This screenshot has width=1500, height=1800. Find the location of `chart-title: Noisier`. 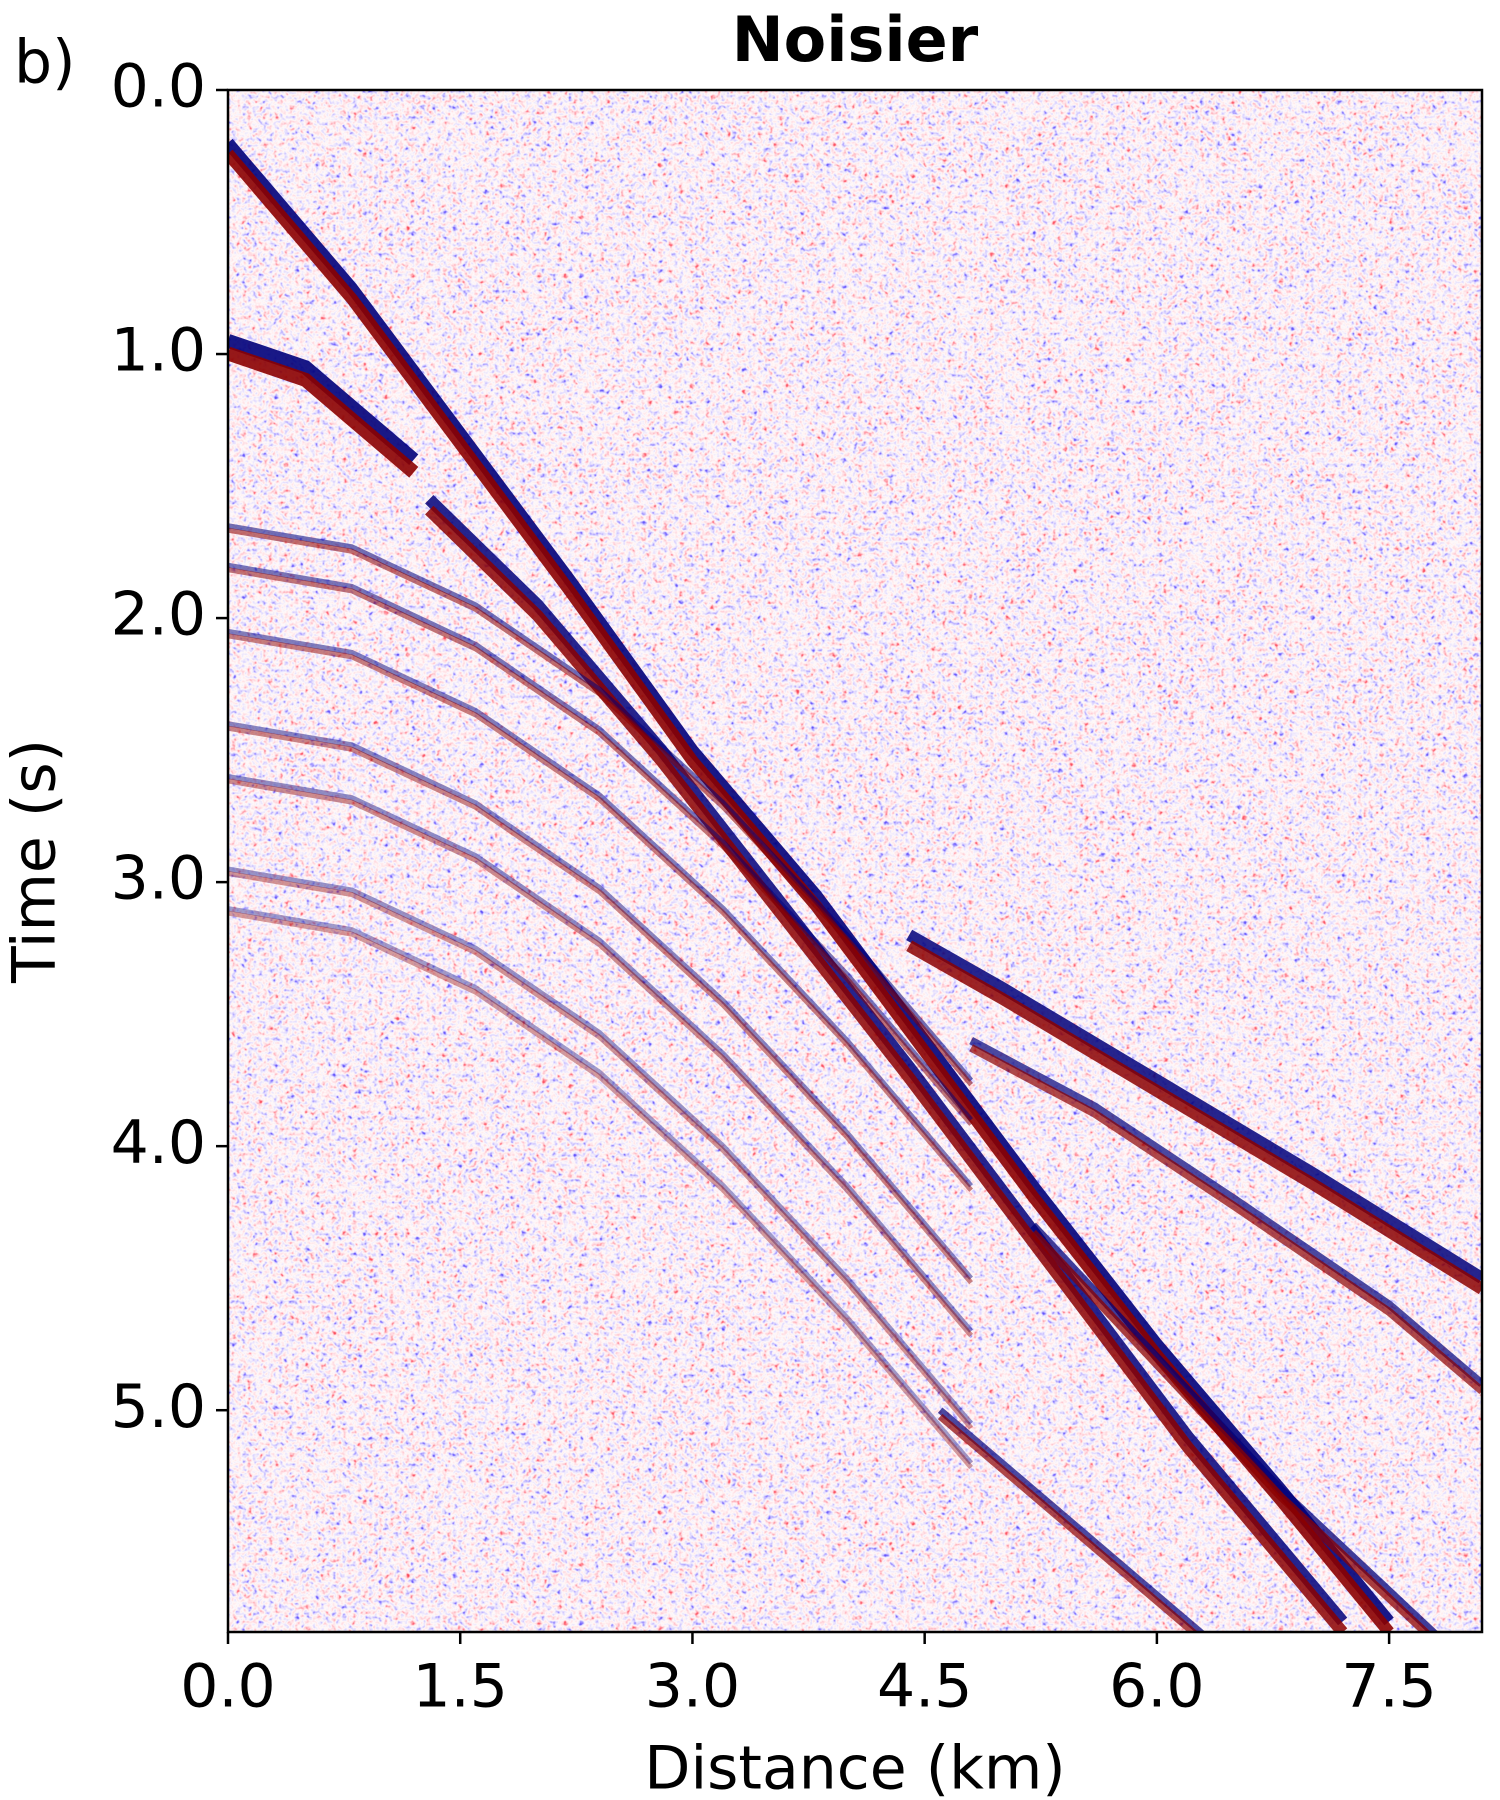

chart-title: Noisier is located at coordinates (855, 39).